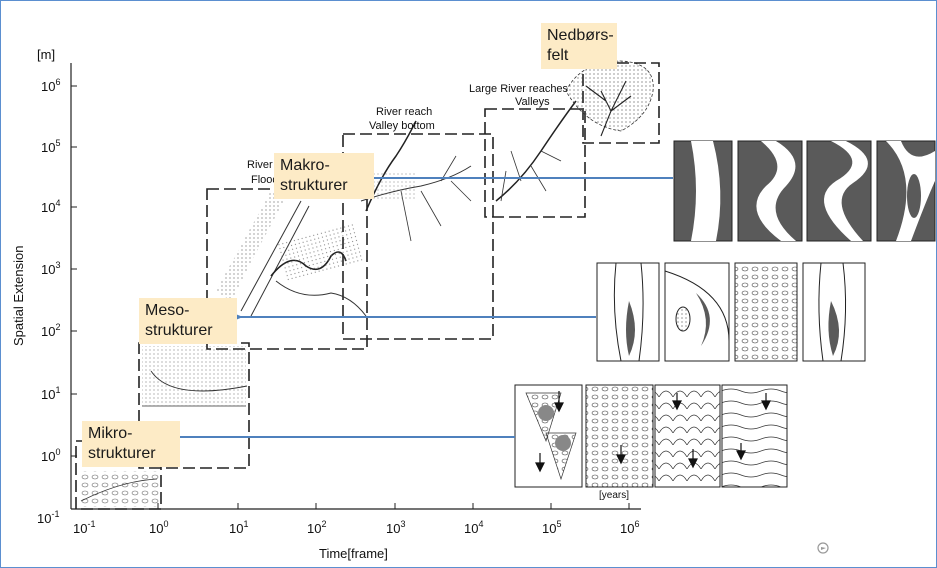 The height and width of the screenshot is (568, 937). Describe the element at coordinates (50, 330) in the screenshot. I see `y-tick-1e2: 10²` at that location.